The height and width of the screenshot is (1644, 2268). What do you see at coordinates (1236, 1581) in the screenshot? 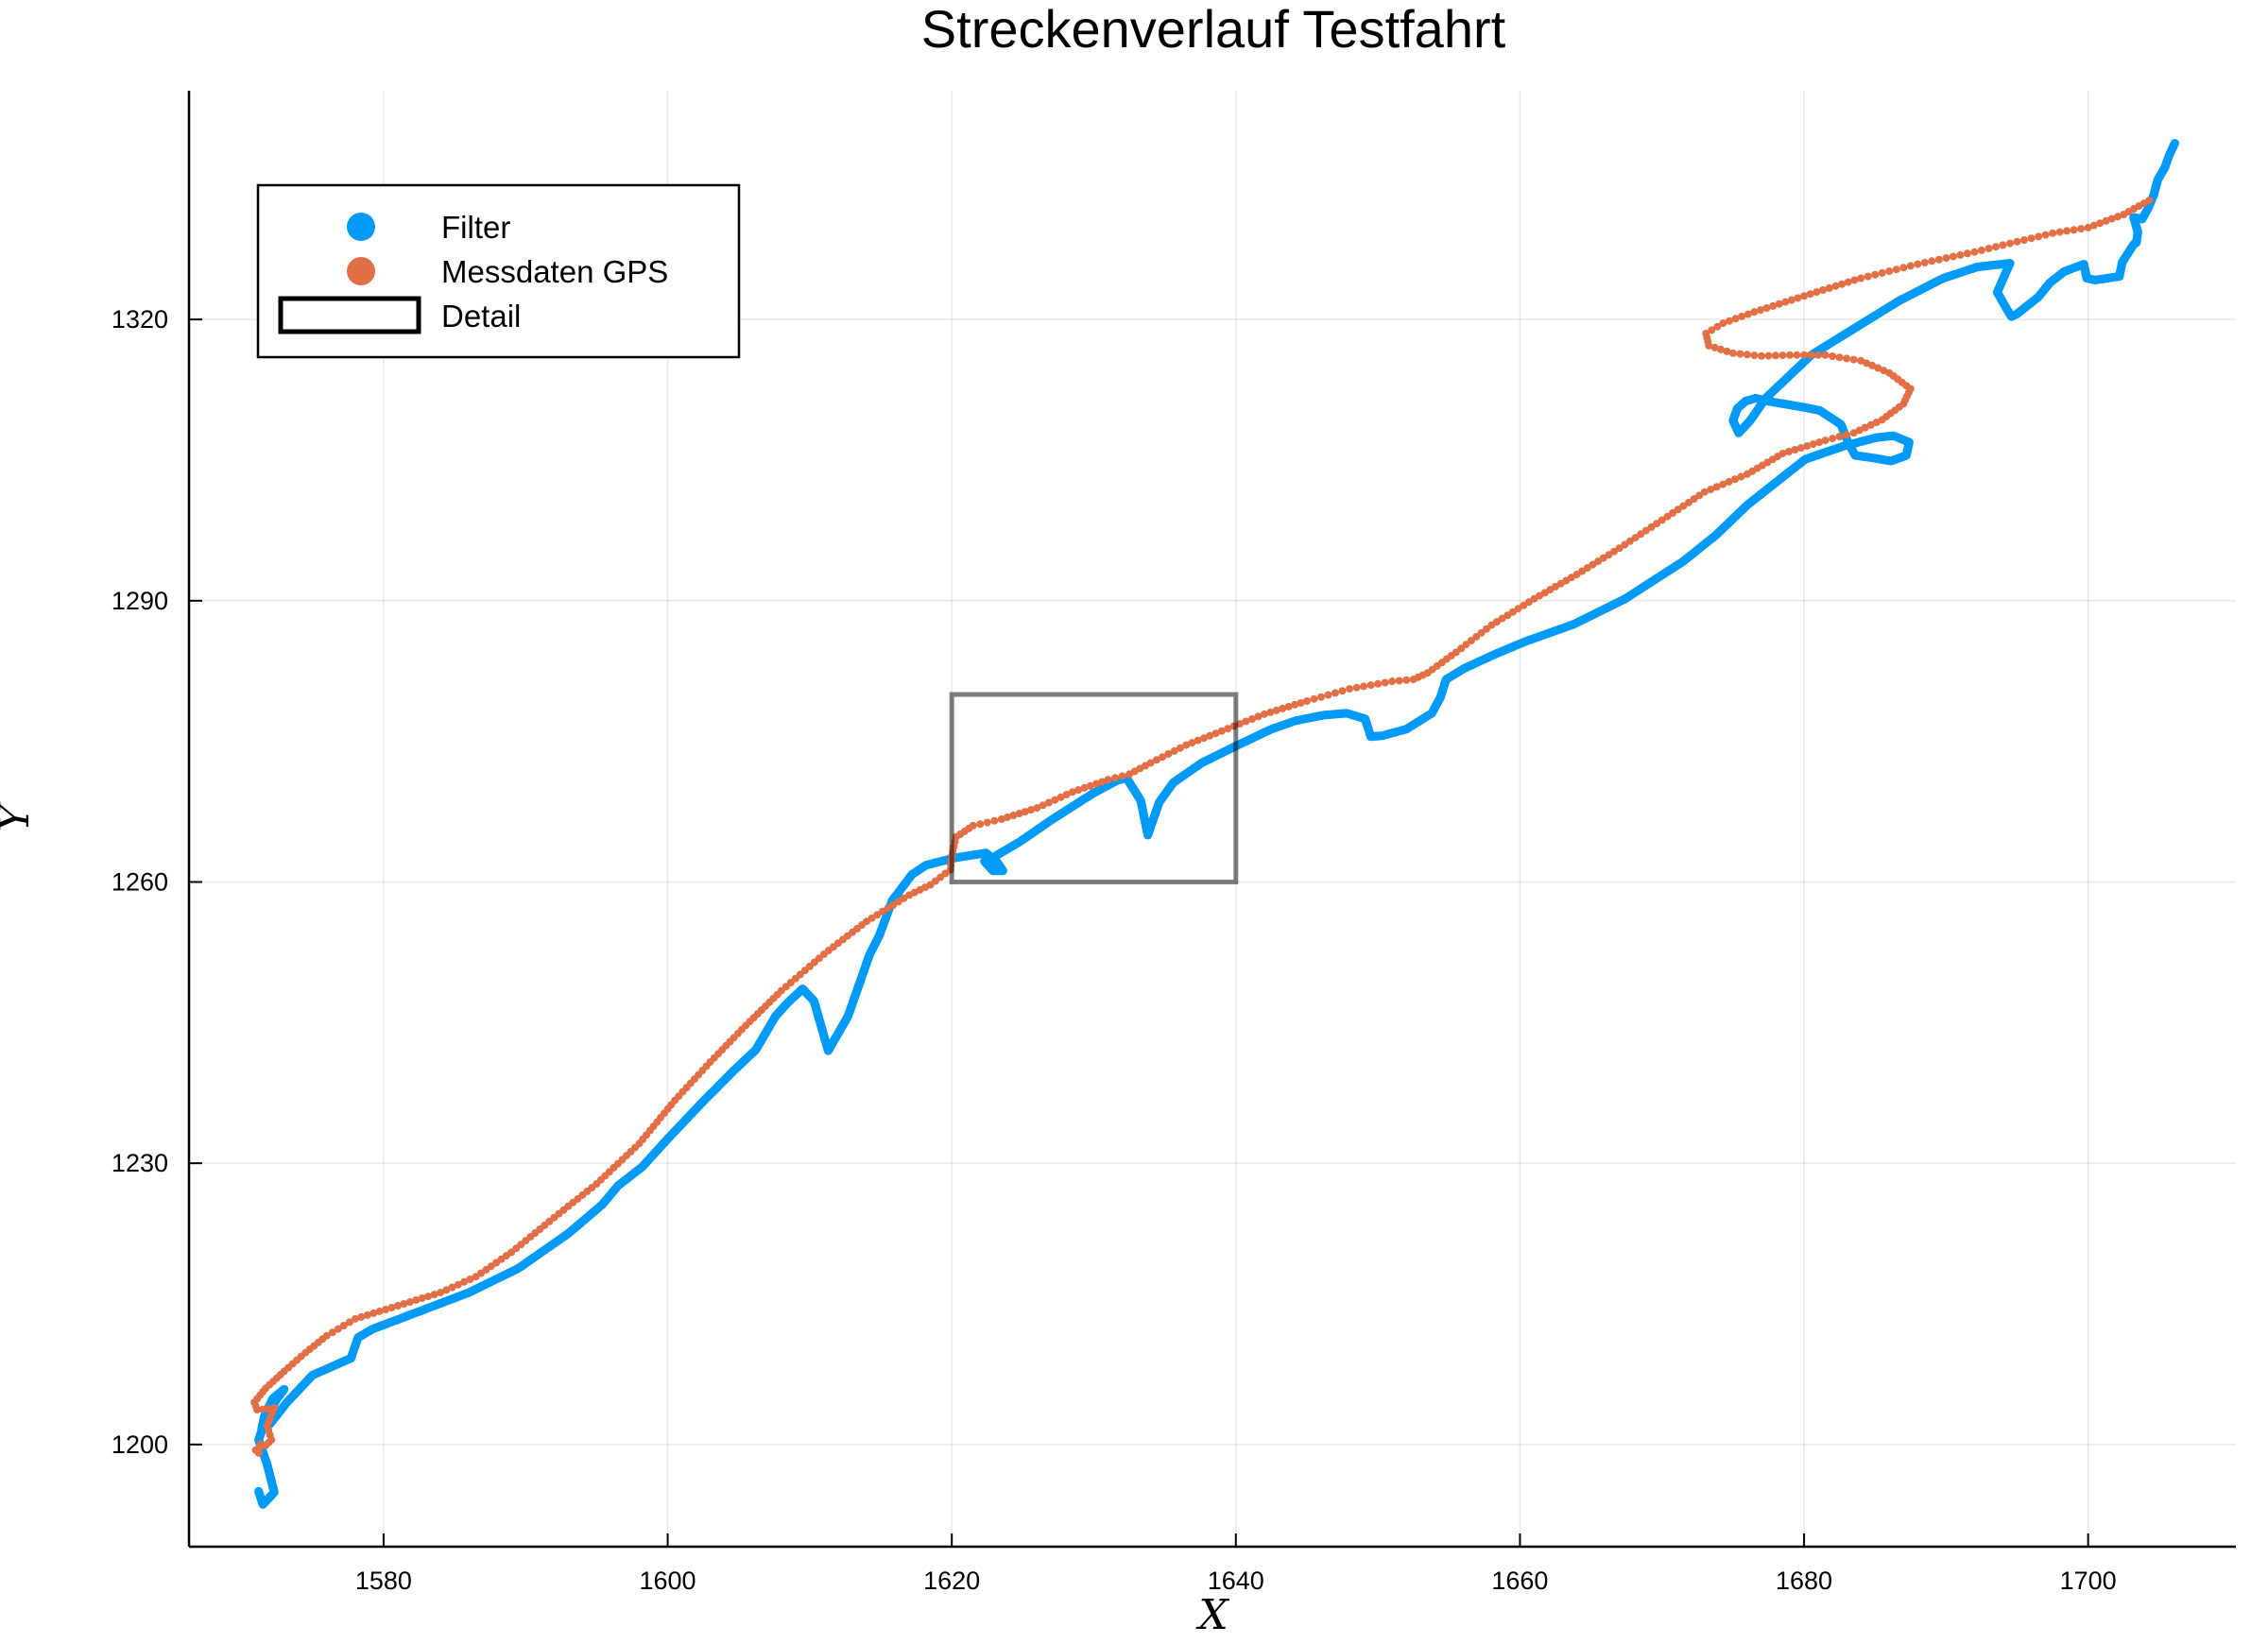
I see `x-tick-label: 1640` at bounding box center [1236, 1581].